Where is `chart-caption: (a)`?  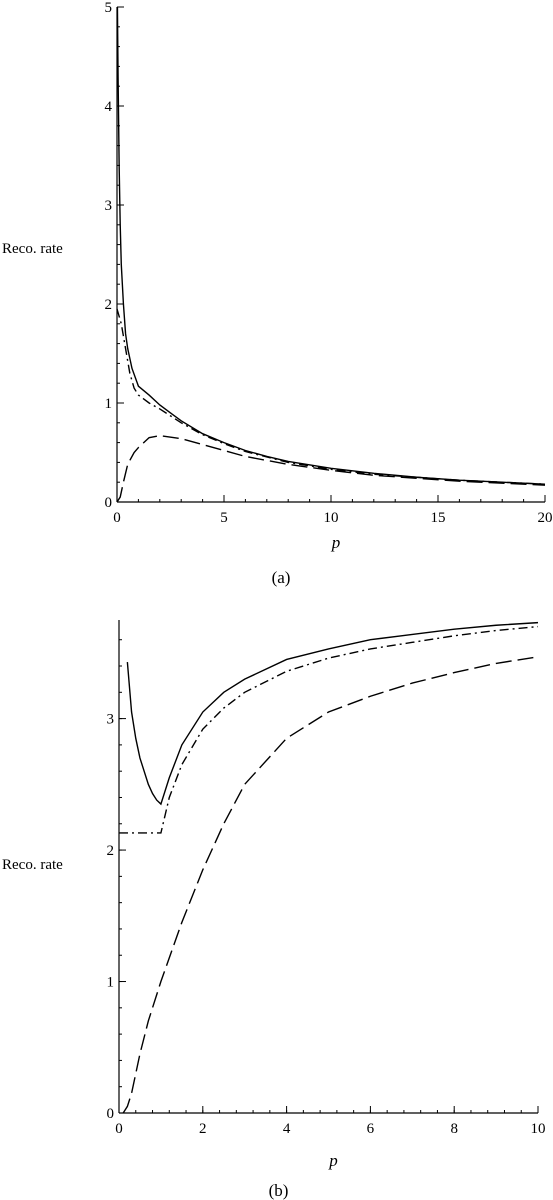
chart-caption: (a) is located at coordinates (281, 577).